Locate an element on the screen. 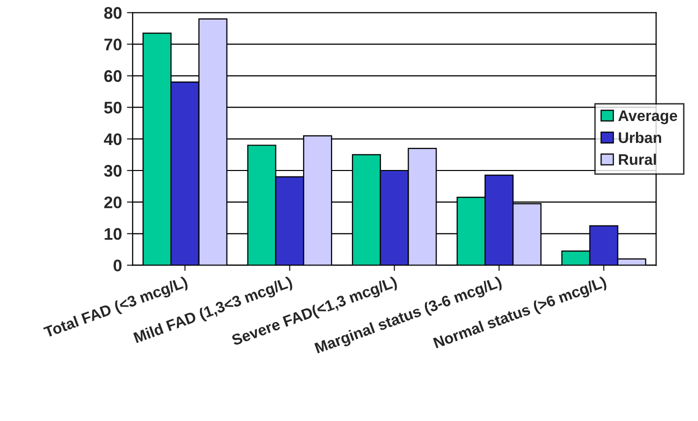  y-tick-label: 40 is located at coordinates (113, 139).